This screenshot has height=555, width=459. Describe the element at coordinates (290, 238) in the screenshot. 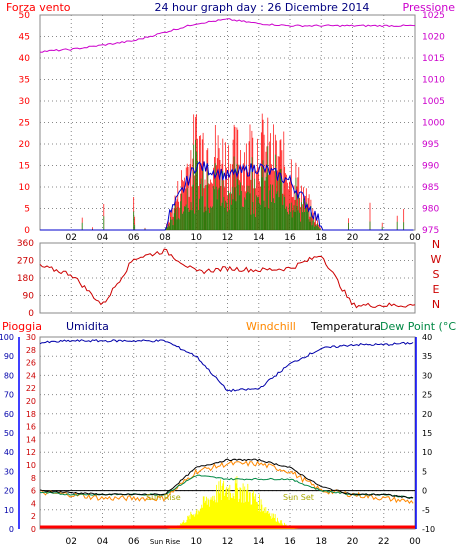

I see `wind-x-tick: 16` at that location.